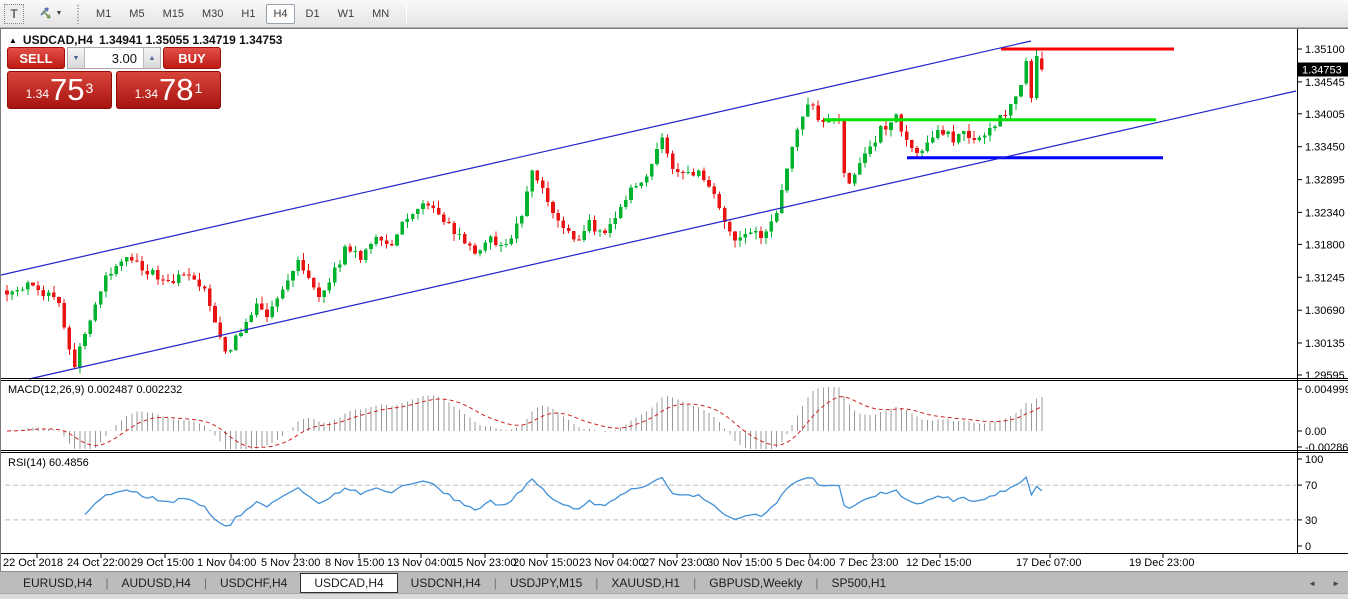 The width and height of the screenshot is (1348, 599). Describe the element at coordinates (37, 94) in the screenshot. I see `sell-price-prefix: 1.34` at that location.